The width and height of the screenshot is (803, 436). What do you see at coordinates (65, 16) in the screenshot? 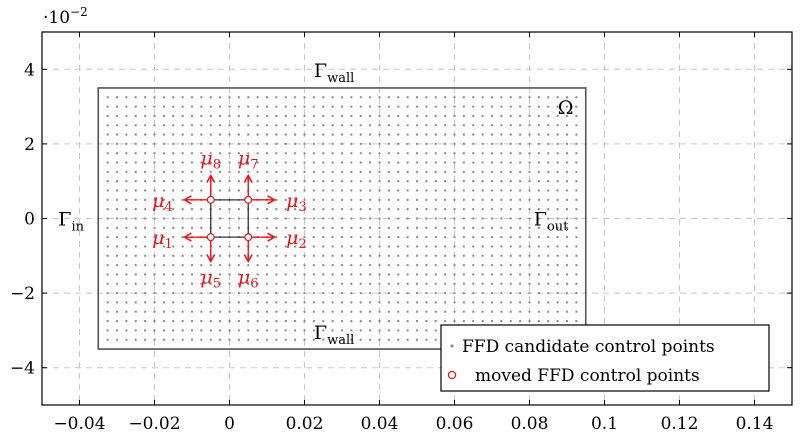
I see `axis-multiplier: ·10−2` at bounding box center [65, 16].